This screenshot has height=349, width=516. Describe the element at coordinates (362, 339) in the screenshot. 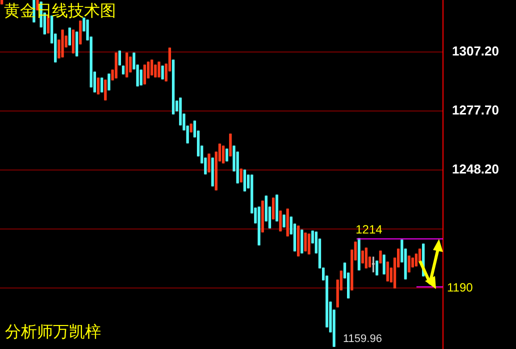

I see `annotation: 1159.96` at that location.